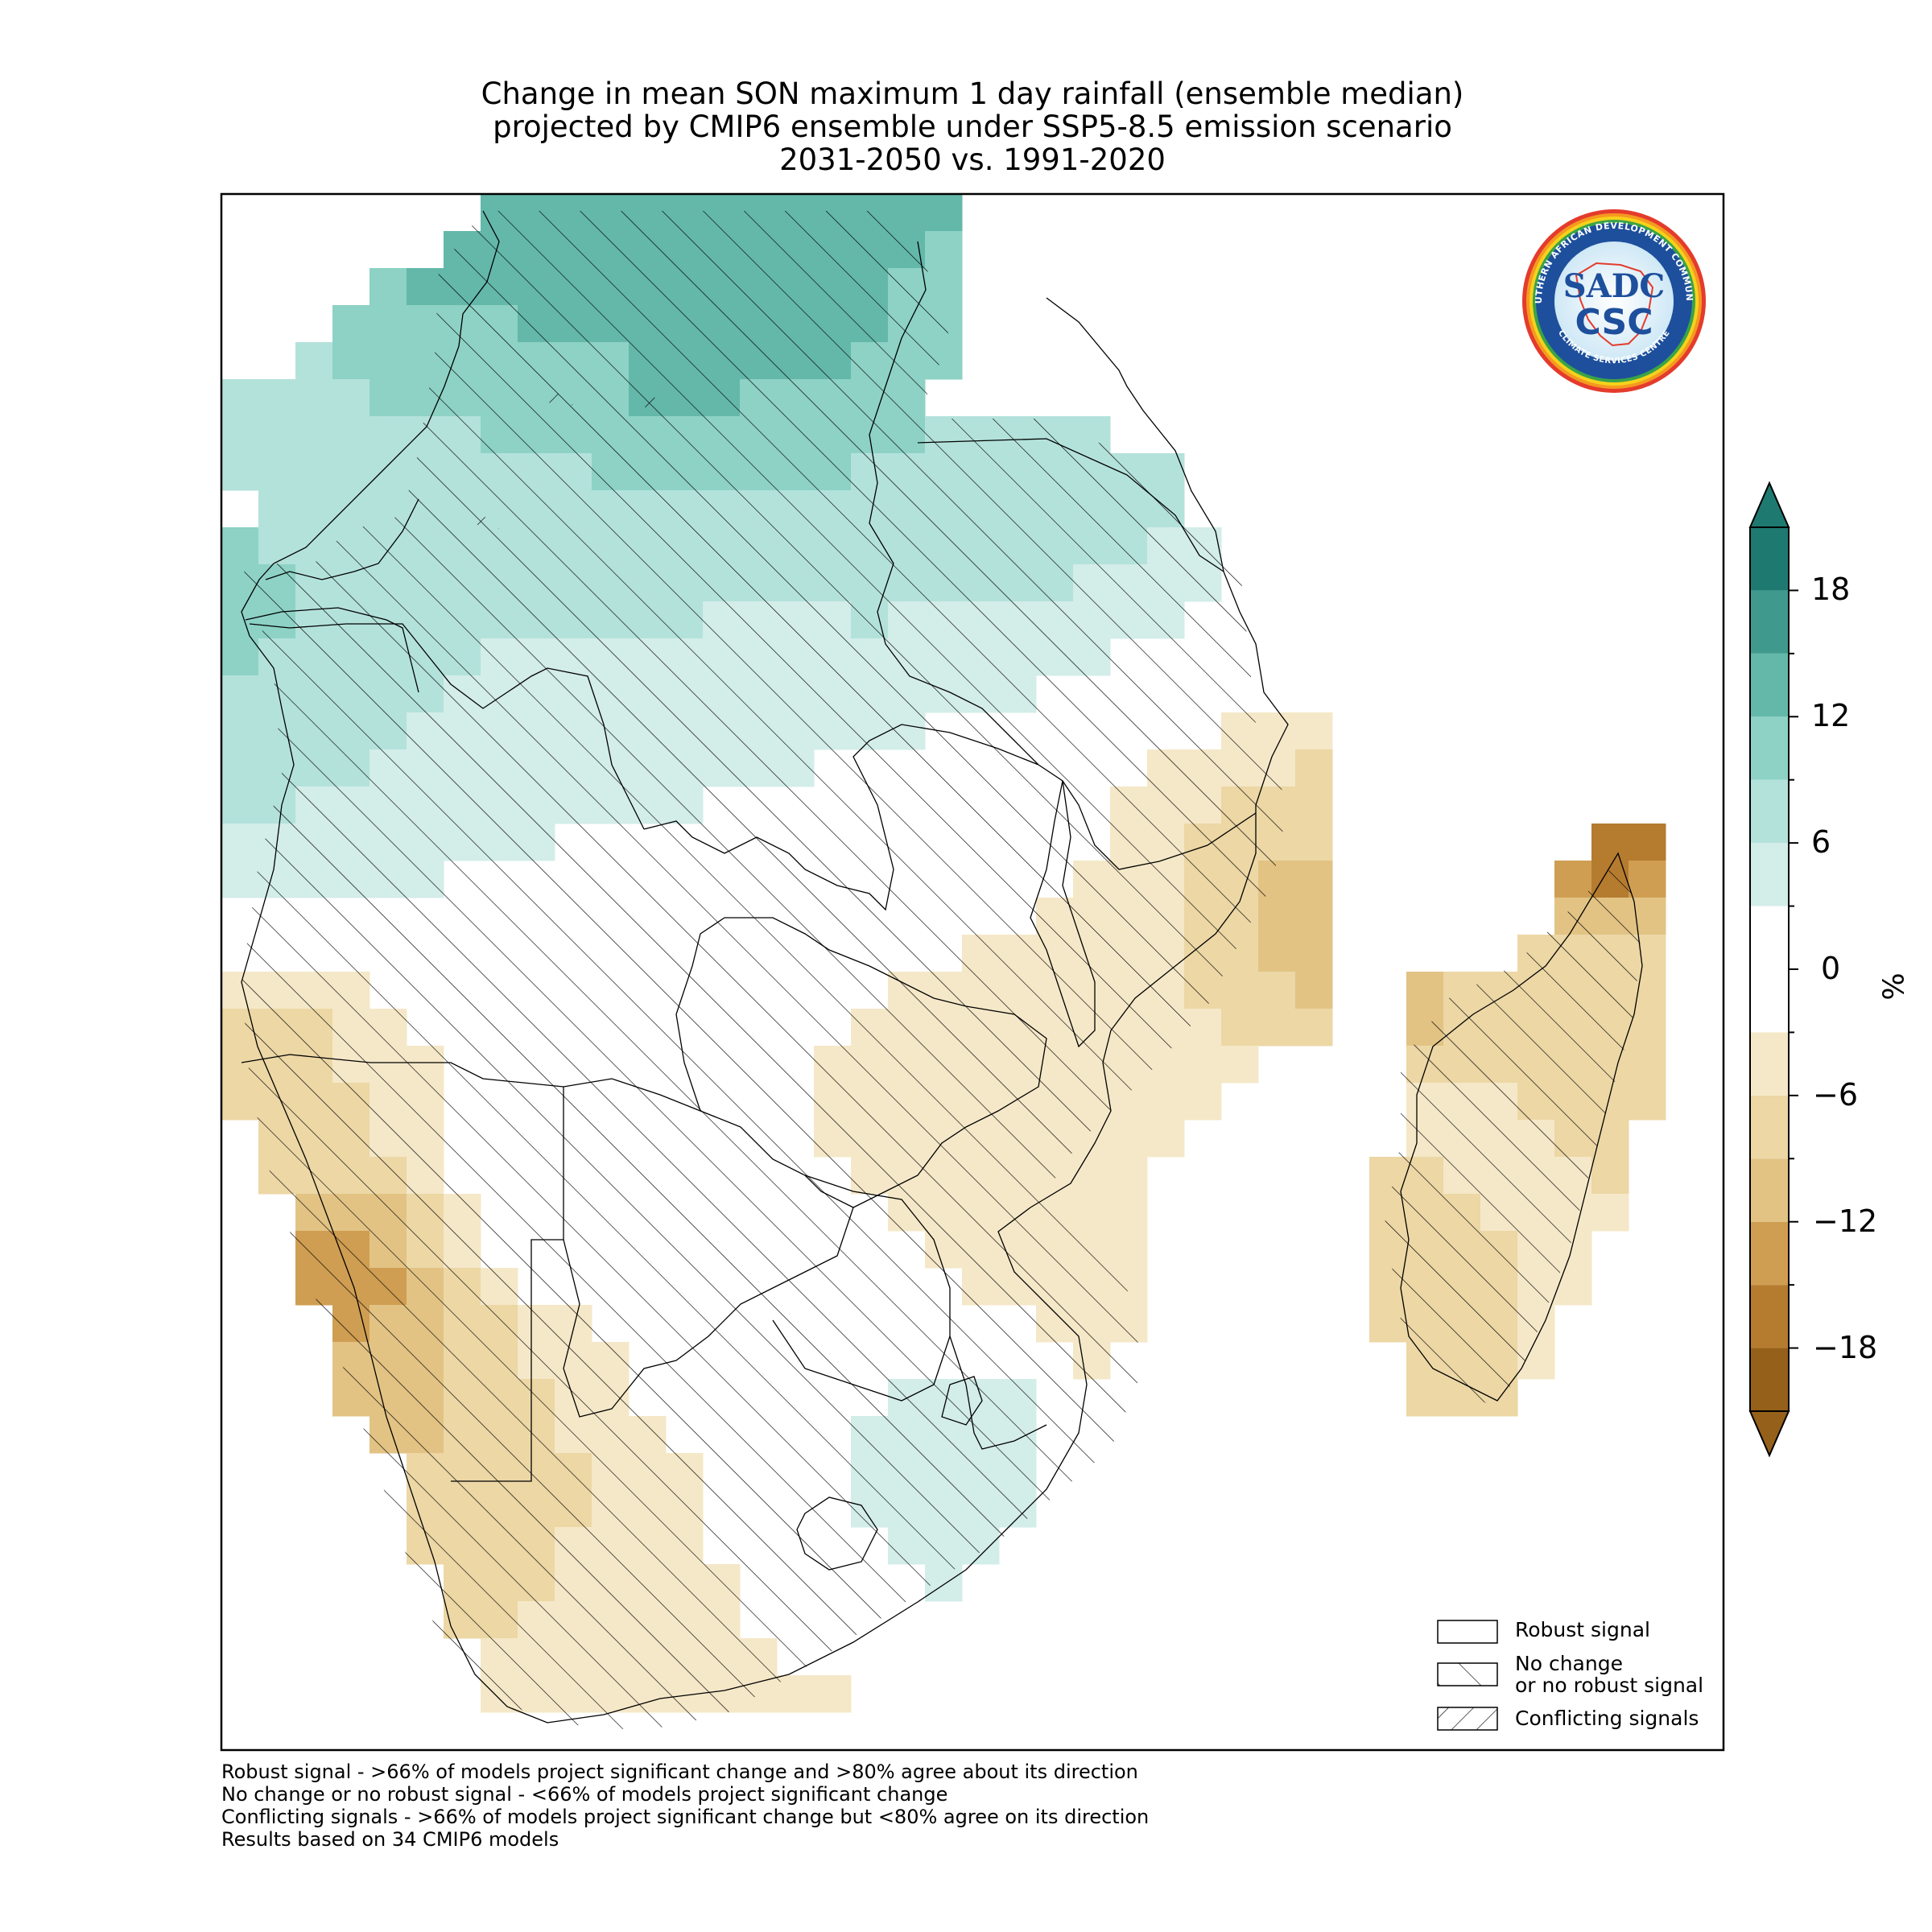 This screenshot has width=1932, height=1932. I want to click on map-legend, so click(1467, 1675).